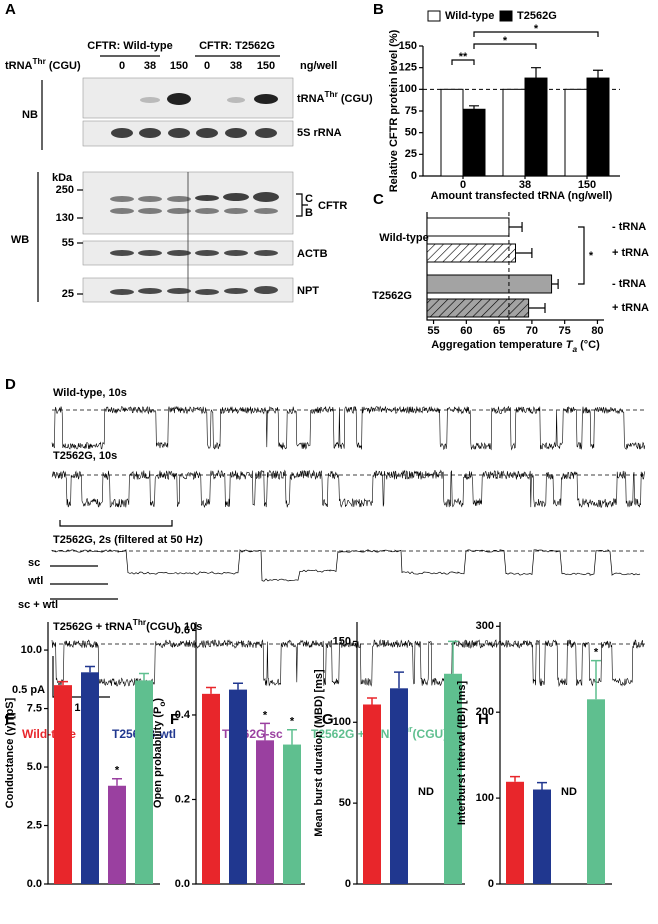  I want to click on x-axis-label: Aggregation temperature Ta (°C), so click(515, 346).